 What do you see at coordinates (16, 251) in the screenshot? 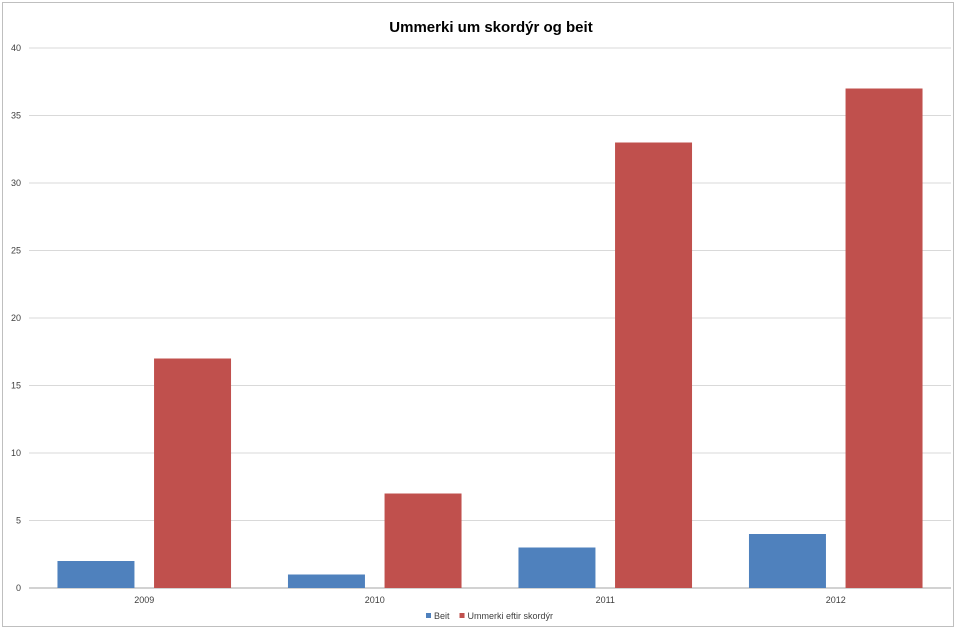
I see `y-tick-label: 25` at bounding box center [16, 251].